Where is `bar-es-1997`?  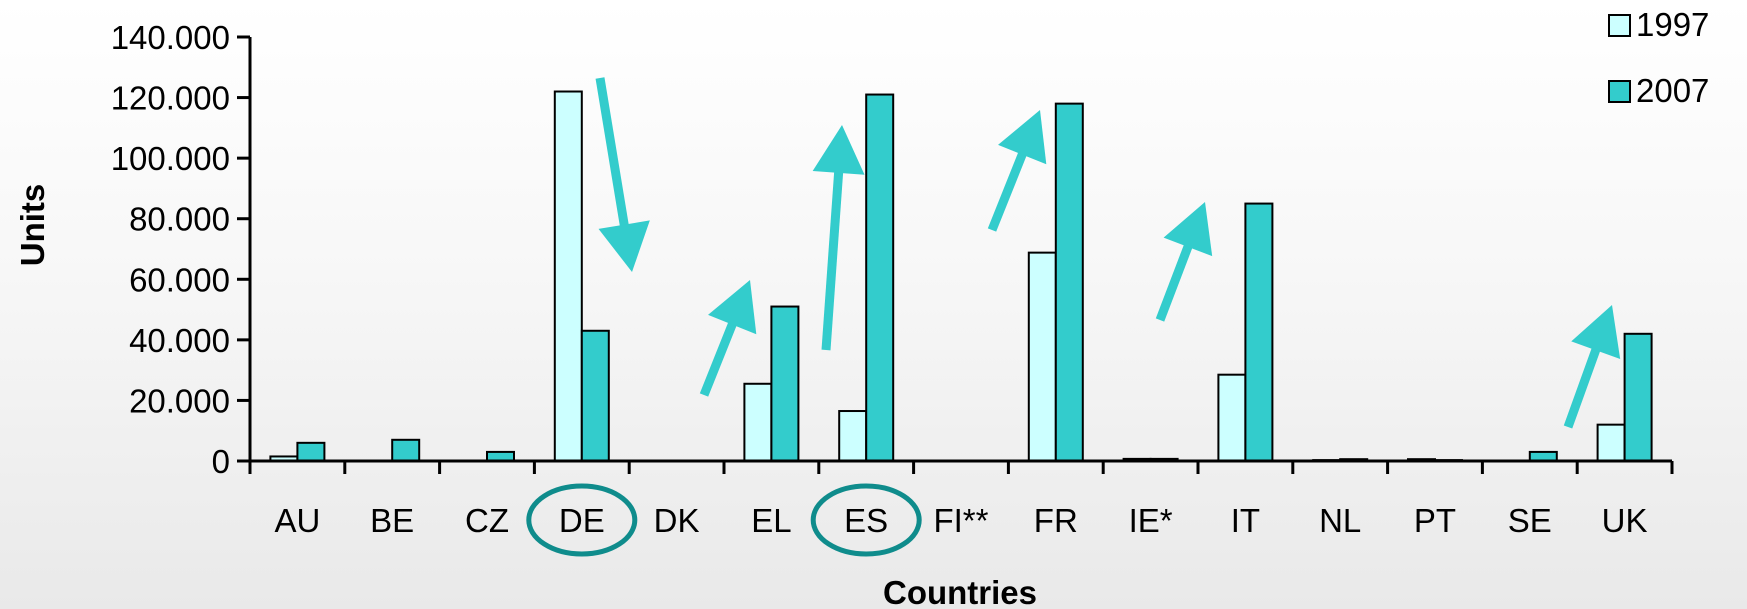 bar-es-1997 is located at coordinates (853, 436).